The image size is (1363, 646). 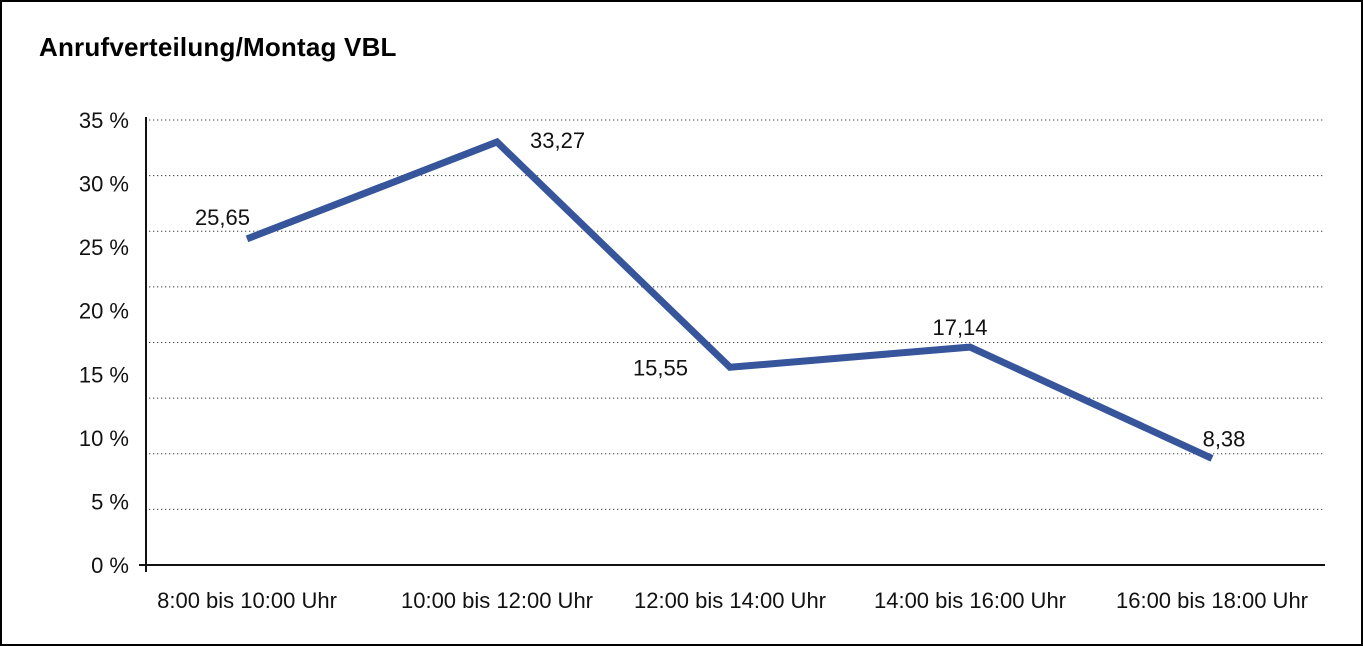 I want to click on data-label: 17,14, so click(x=959, y=327).